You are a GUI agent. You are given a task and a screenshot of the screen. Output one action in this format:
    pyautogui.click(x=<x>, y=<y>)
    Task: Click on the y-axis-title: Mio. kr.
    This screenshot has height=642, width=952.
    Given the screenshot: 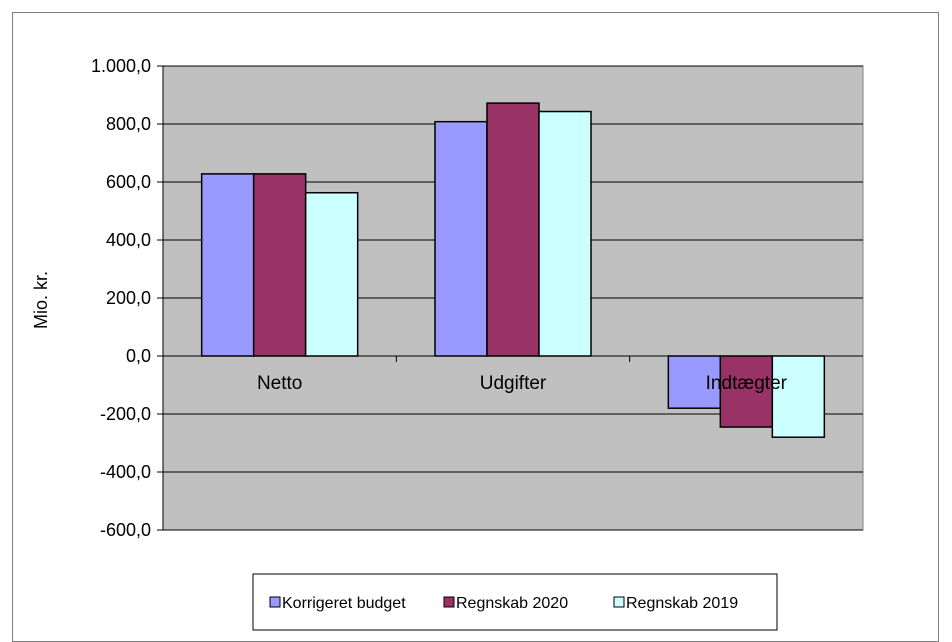 What is the action you would take?
    pyautogui.click(x=41, y=300)
    